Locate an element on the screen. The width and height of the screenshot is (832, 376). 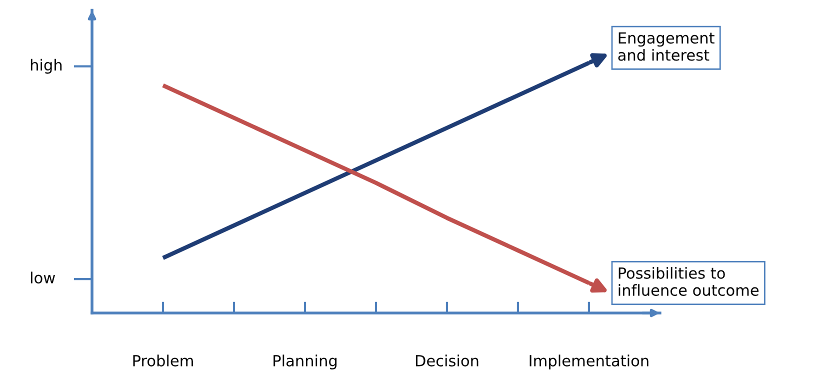
x-tick-label: Problem is located at coordinates (163, 360).